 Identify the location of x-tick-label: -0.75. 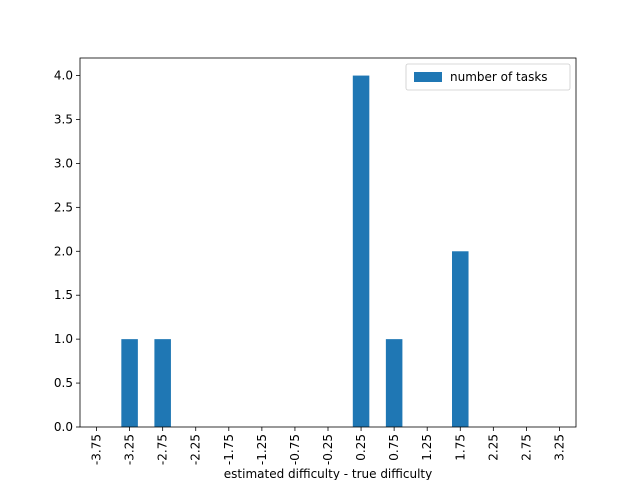
(295, 449).